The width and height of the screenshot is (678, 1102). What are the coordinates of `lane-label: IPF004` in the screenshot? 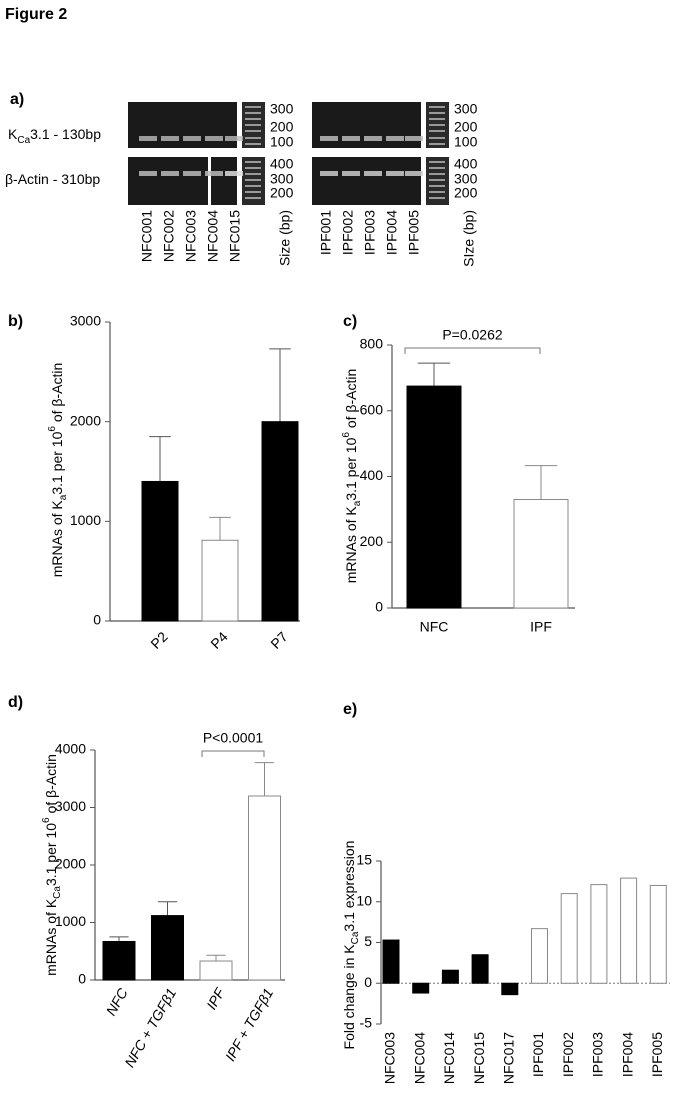 It's located at (392, 232).